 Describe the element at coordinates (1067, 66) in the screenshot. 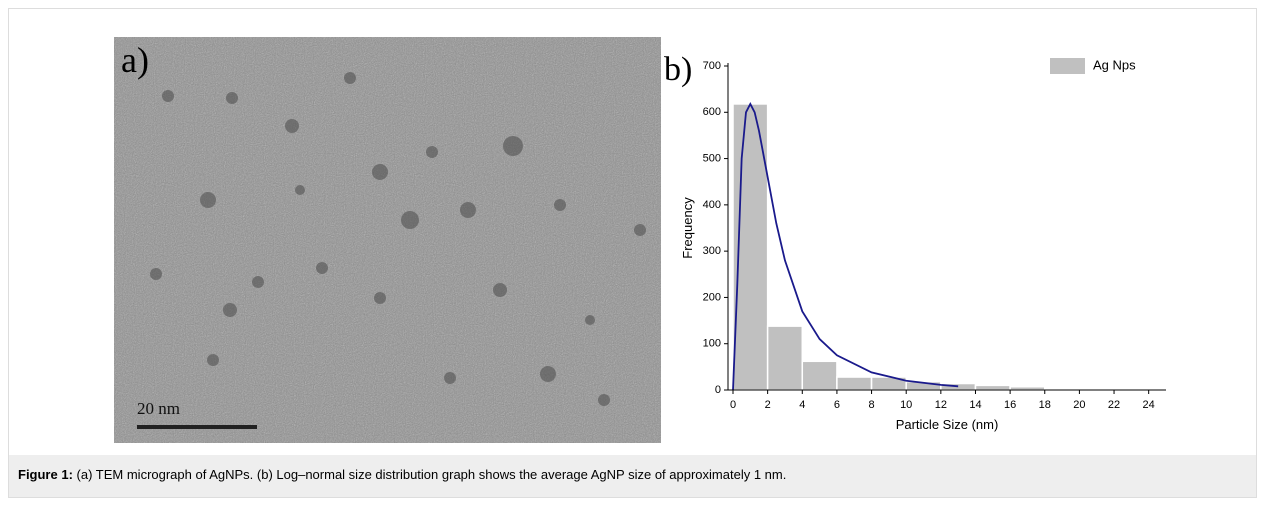

I see `legend-swatch` at that location.